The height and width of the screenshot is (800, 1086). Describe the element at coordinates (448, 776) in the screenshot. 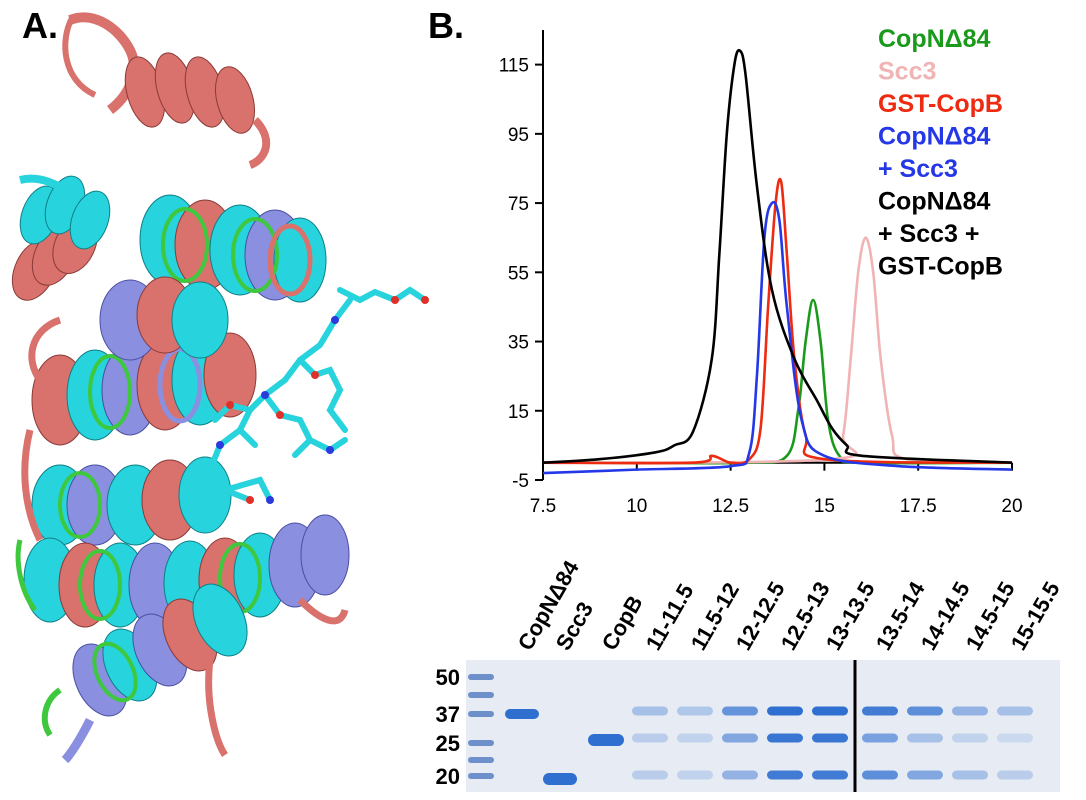

I see `mw-marker-label: 20` at that location.